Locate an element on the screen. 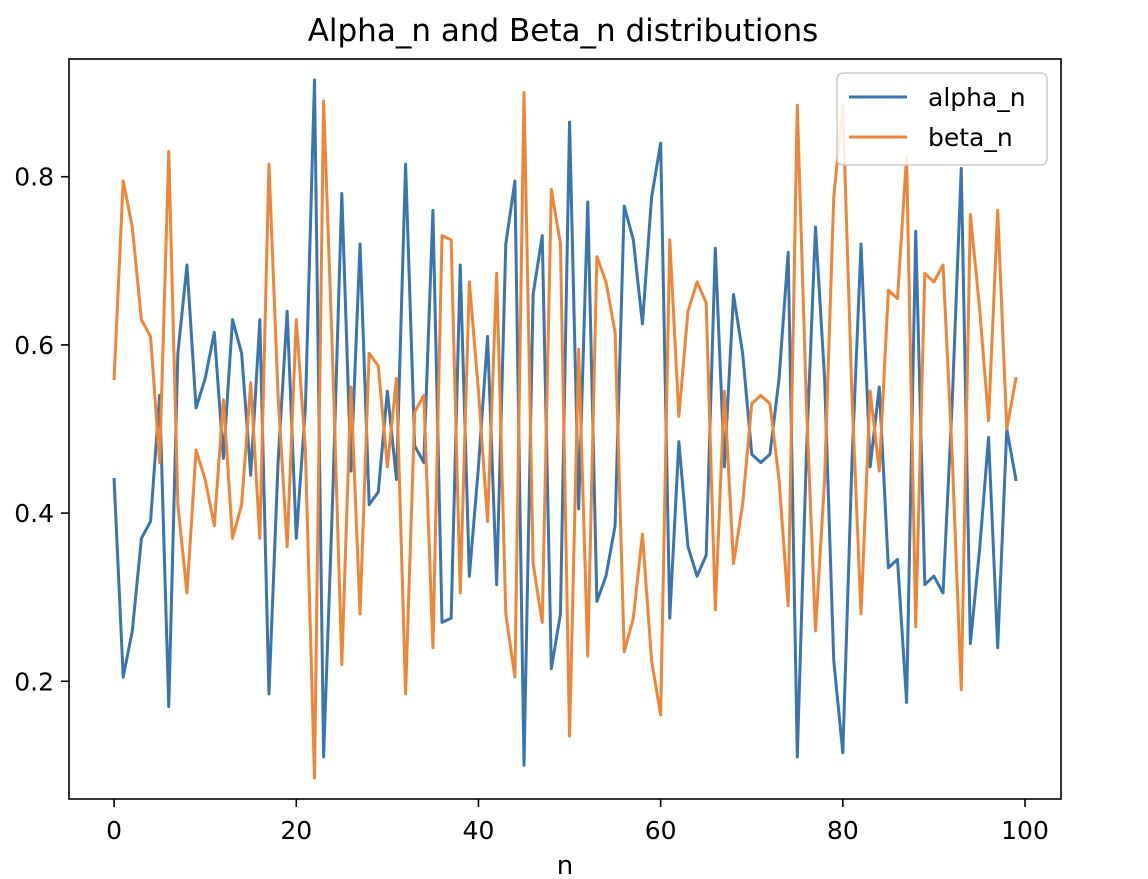 The width and height of the screenshot is (1148, 879). y-axis: 0.2 0.4 0.6 0.8 is located at coordinates (41, 429).